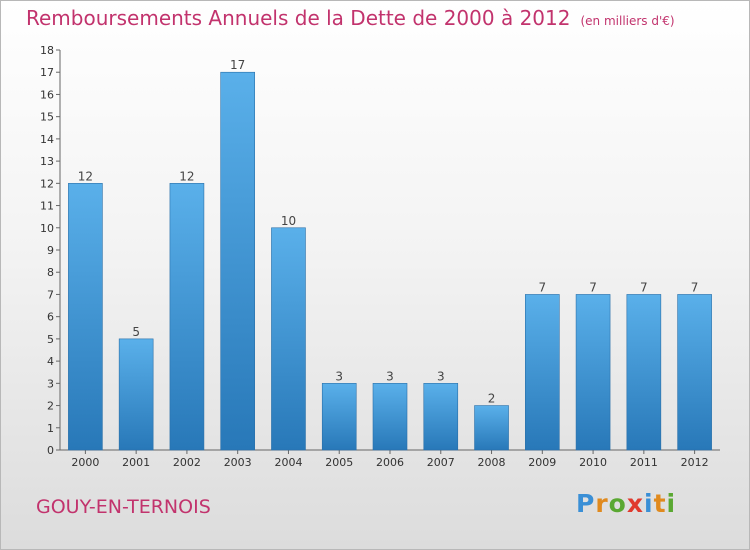  I want to click on y-tick-label: 3, so click(50, 383).